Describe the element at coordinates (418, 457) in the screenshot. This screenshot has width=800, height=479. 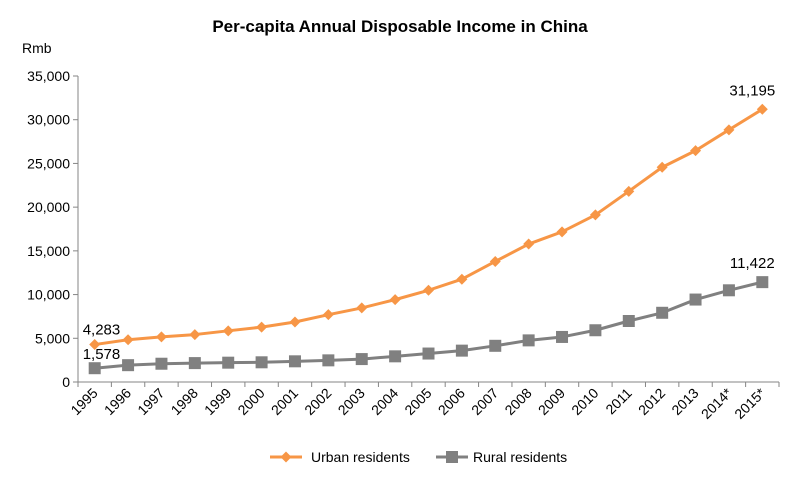
I see `legend: Urban residents Rural residents` at that location.